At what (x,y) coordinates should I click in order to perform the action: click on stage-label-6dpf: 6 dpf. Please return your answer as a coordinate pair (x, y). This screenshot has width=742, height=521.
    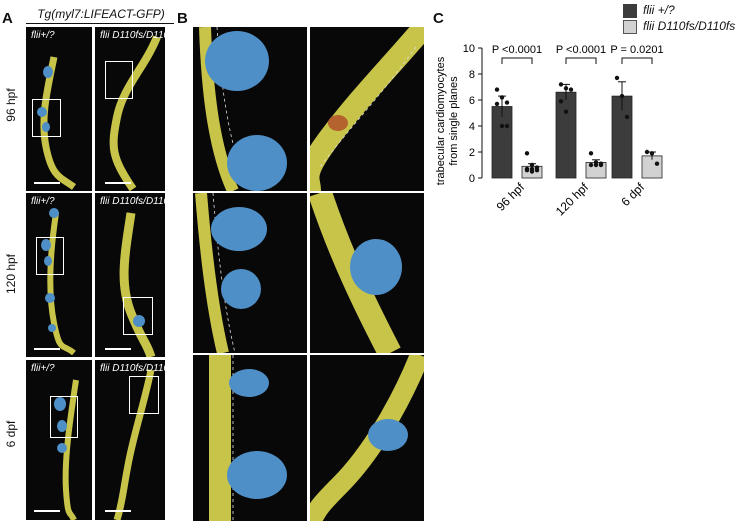
    Looking at the image, I should click on (11, 434).